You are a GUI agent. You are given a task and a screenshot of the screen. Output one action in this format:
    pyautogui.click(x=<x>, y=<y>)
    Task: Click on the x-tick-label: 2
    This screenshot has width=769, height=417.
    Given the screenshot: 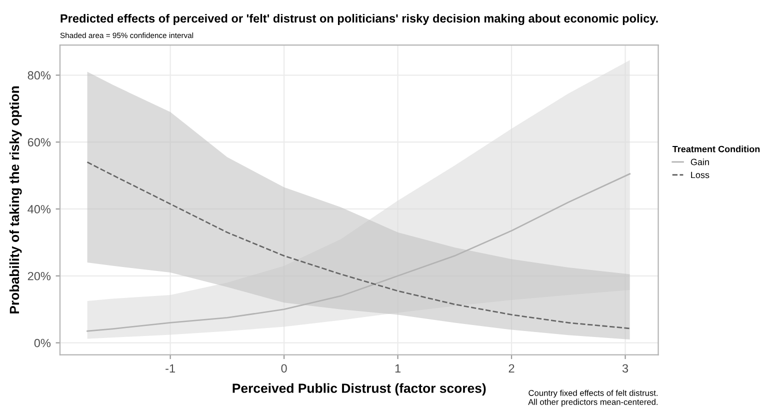 What is the action you would take?
    pyautogui.click(x=511, y=368)
    